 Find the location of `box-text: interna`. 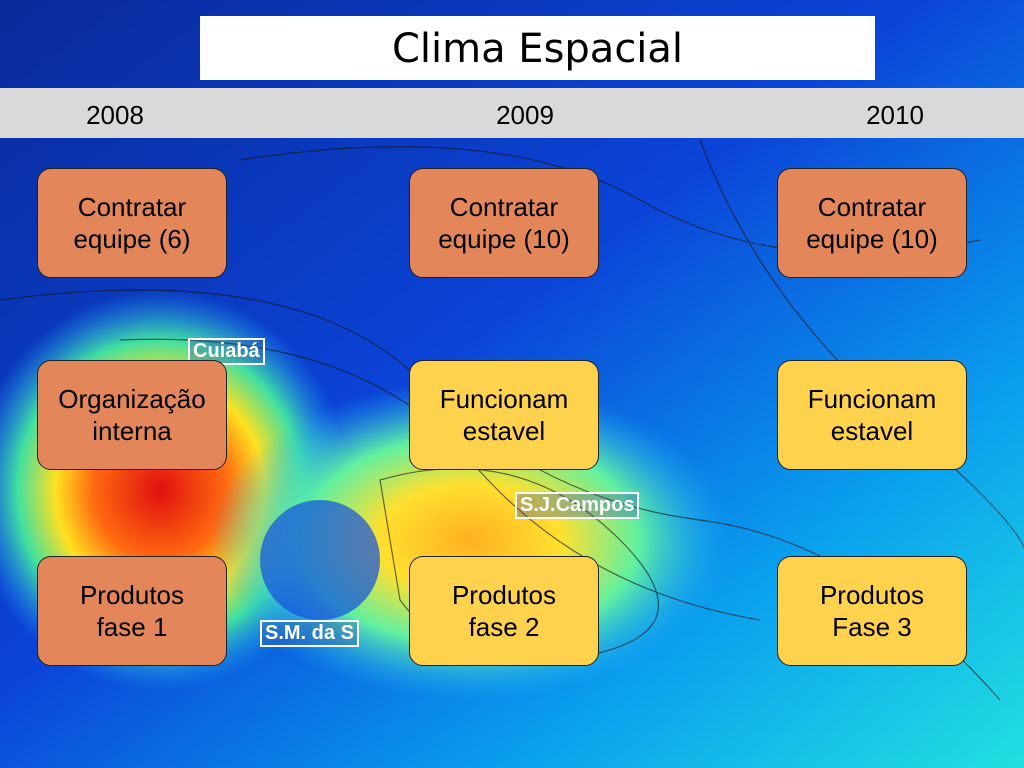

box-text: interna is located at coordinates (132, 431).